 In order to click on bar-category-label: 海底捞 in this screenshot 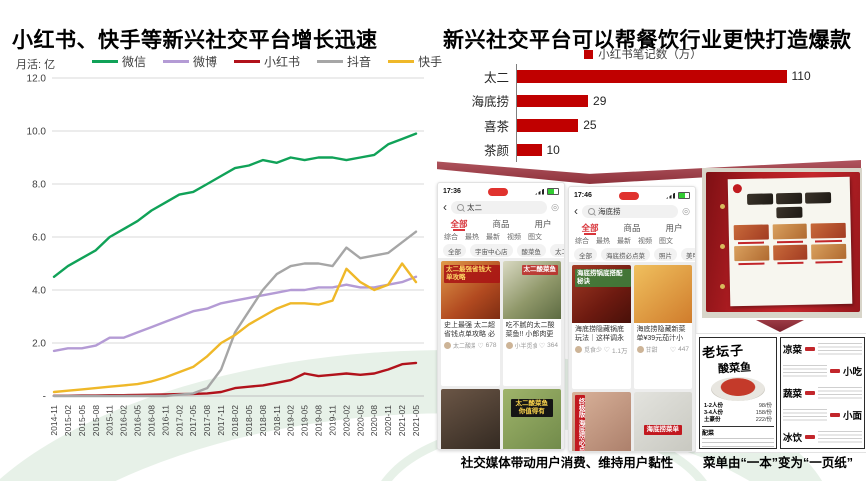, I will do `click(490, 102)`.